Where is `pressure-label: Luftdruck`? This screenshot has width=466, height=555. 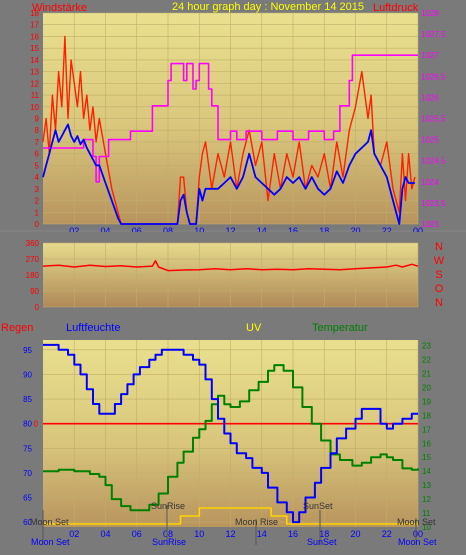
pressure-label: Luftdruck is located at coordinates (396, 8).